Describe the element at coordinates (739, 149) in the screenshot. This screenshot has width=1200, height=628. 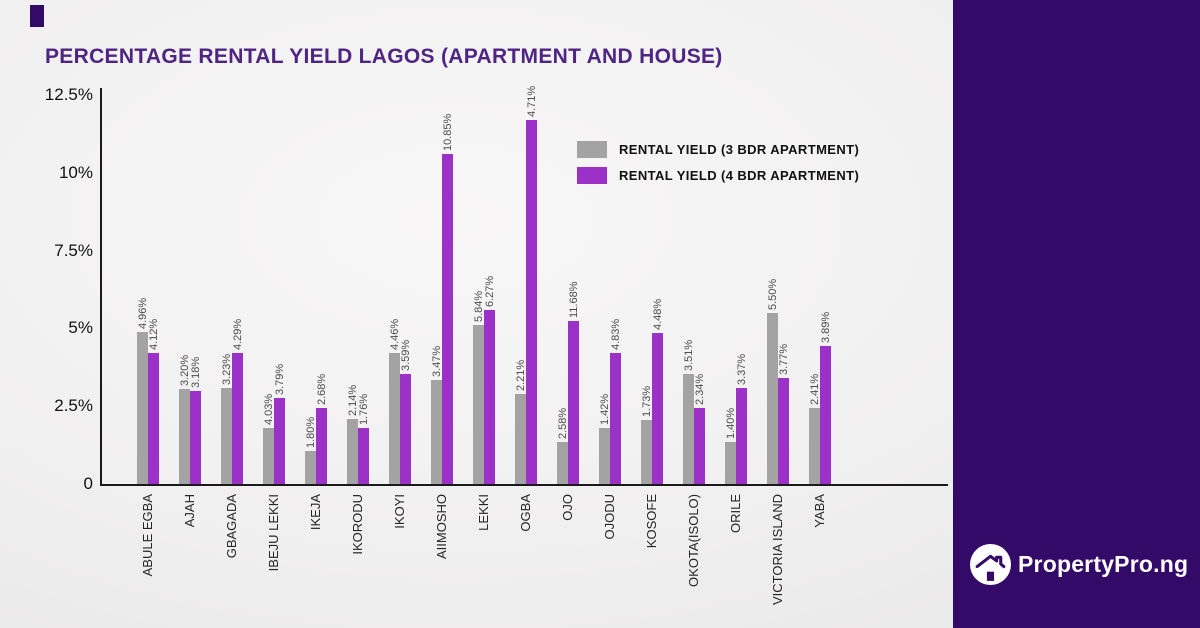
I see `legend-label-3bdr: RENTAL YIELD (3 BDR APARTMENT)` at that location.